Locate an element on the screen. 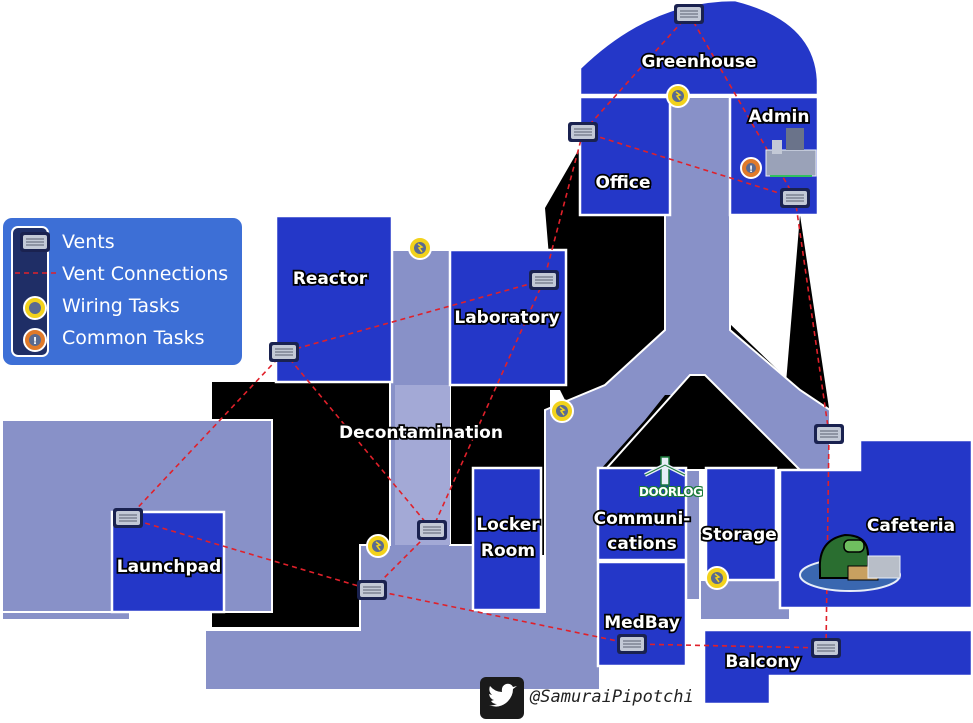 The height and width of the screenshot is (723, 973). balcony-label: Balcony is located at coordinates (762, 662).